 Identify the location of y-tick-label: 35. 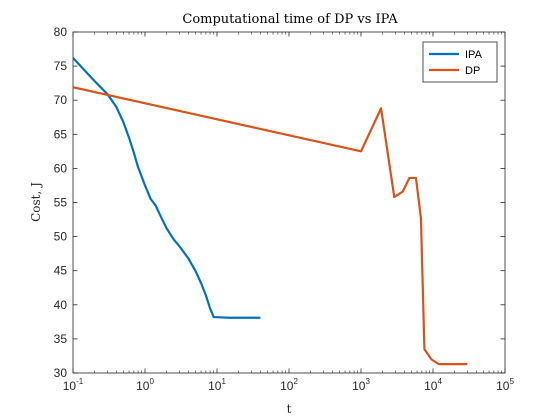
(61, 339).